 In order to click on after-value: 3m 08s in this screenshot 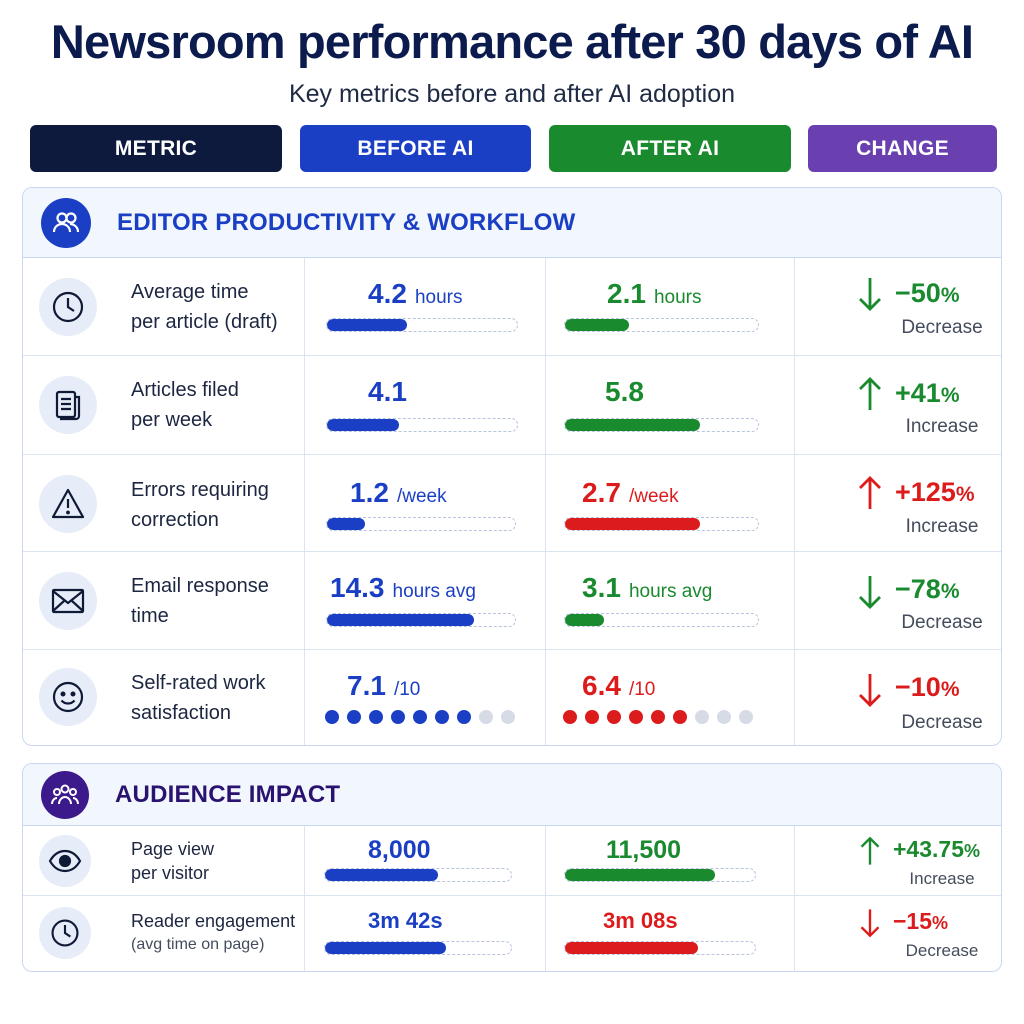, I will do `click(640, 920)`.